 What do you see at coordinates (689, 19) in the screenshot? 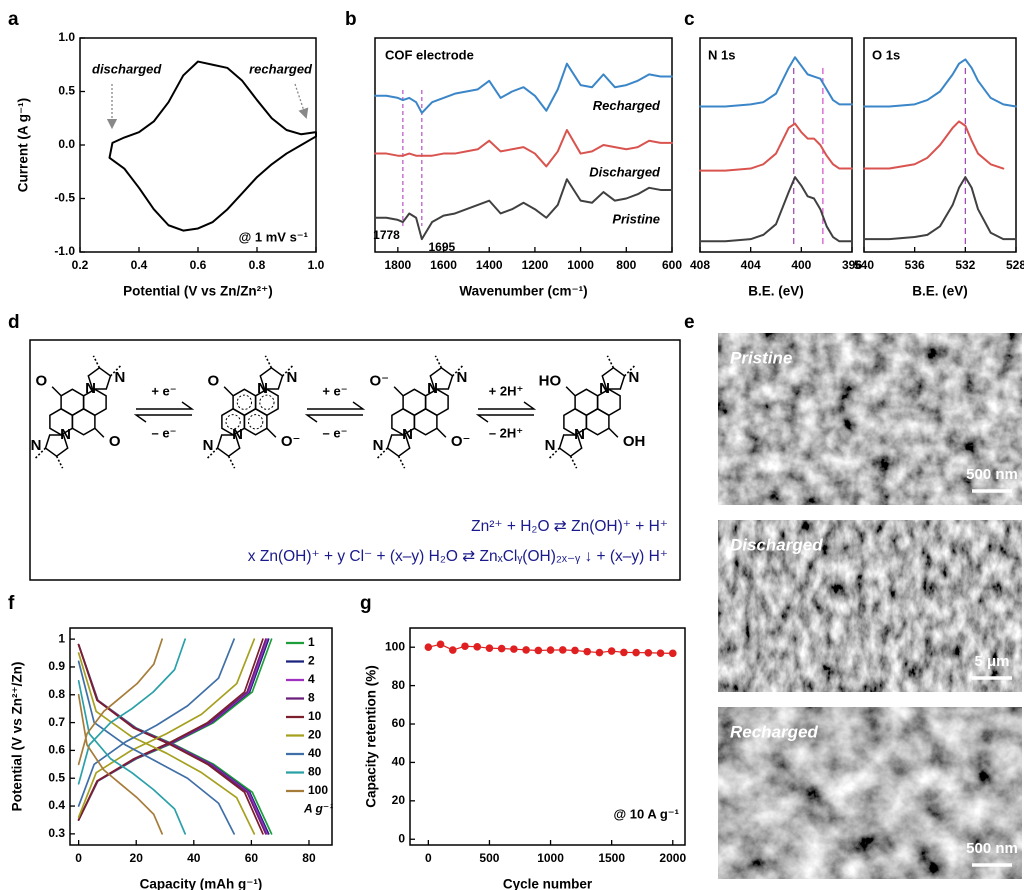
I see `panel-label: c` at bounding box center [689, 19].